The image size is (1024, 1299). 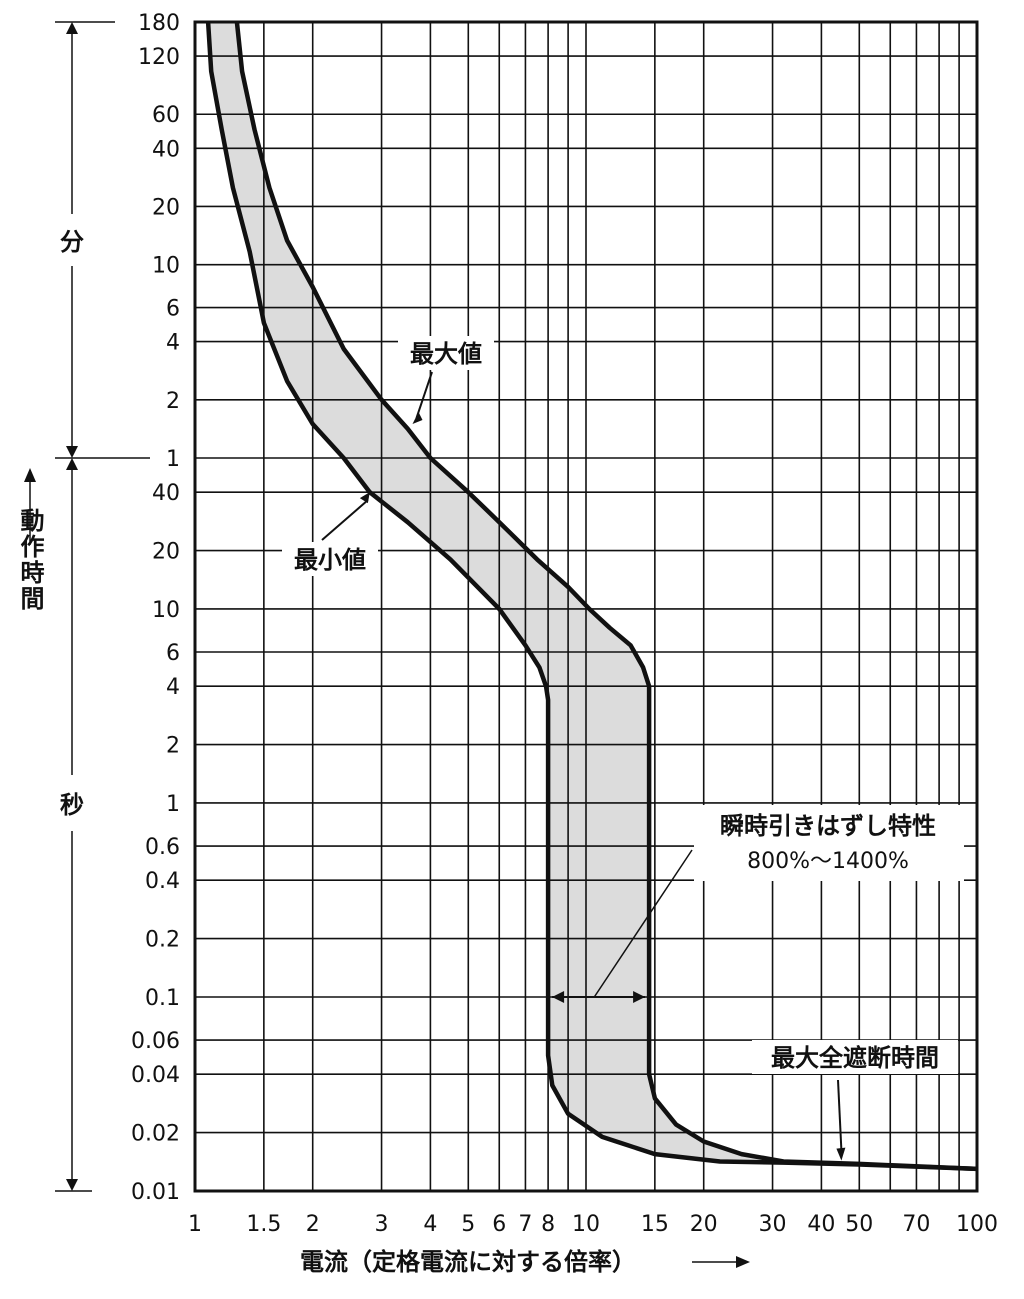 I want to click on y-tick-label: 0.02, so click(x=155, y=1134).